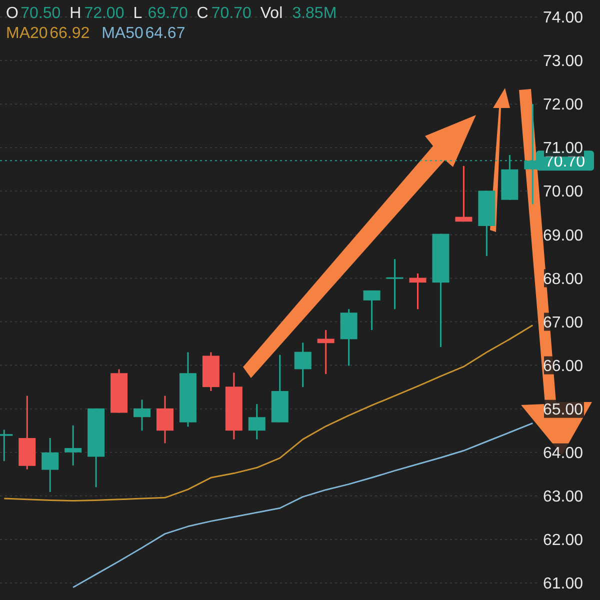 The image size is (600, 600). Describe the element at coordinates (314, 13) in the screenshot. I see `annotation: 3.85M` at that location.